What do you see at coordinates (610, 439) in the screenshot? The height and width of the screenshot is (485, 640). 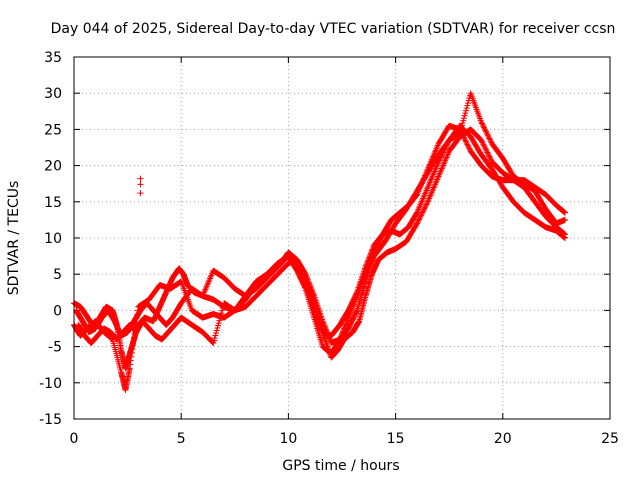 I see `x-tick-label: 25` at bounding box center [610, 439].